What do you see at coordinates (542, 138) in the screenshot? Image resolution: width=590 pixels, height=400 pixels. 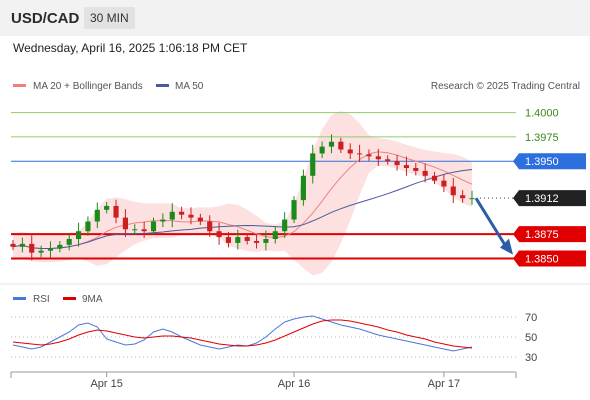 I see `level-label-1.3975: 1.3975` at bounding box center [542, 138].